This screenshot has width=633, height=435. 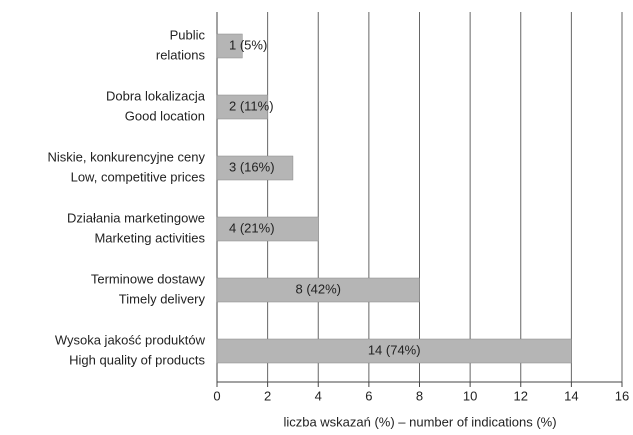 I want to click on value-label: 8 (42%), so click(x=318, y=288).